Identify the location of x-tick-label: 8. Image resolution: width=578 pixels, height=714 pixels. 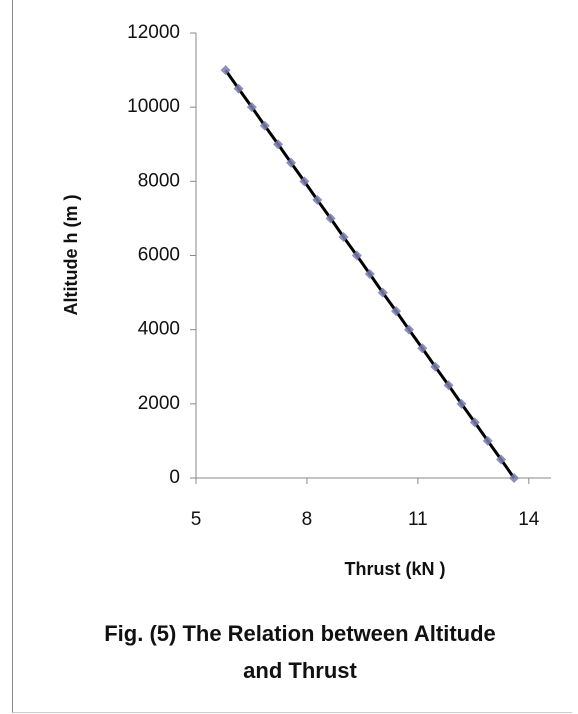
(307, 519).